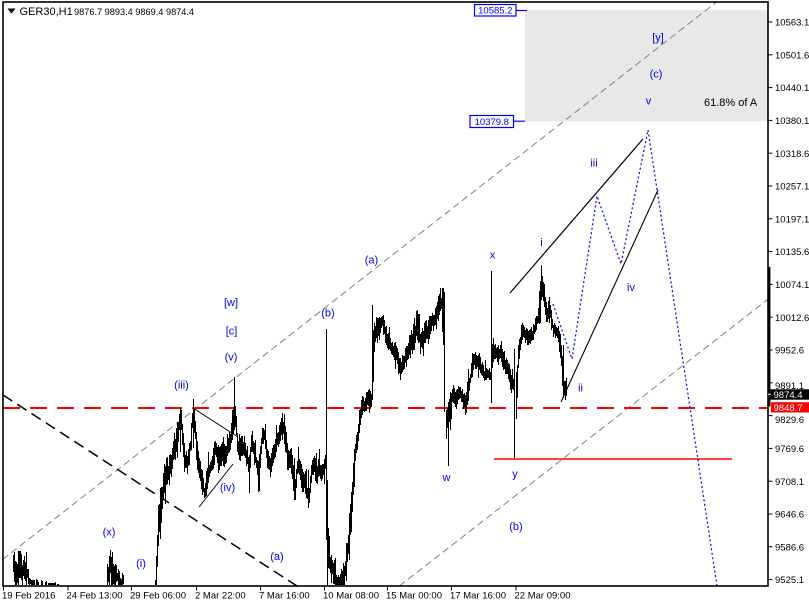 The width and height of the screenshot is (809, 612). What do you see at coordinates (351, 596) in the screenshot?
I see `svg-text: 10 Mar 08:00` at bounding box center [351, 596].